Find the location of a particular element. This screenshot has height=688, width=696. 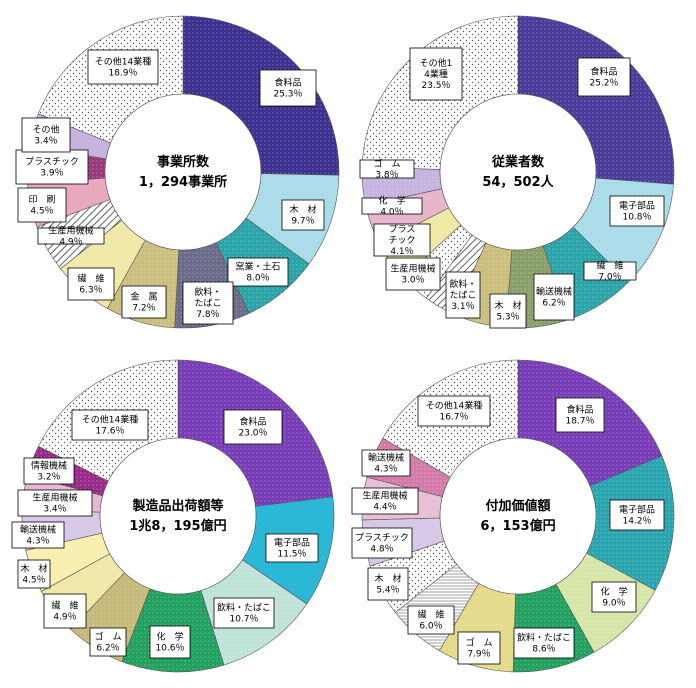

slice-label: 情報機械 is located at coordinates (49, 466).